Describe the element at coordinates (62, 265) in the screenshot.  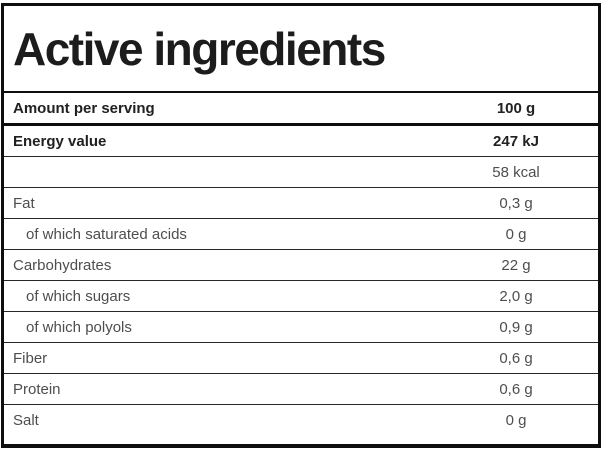
I see `row-label: Carbohydrates` at that location.